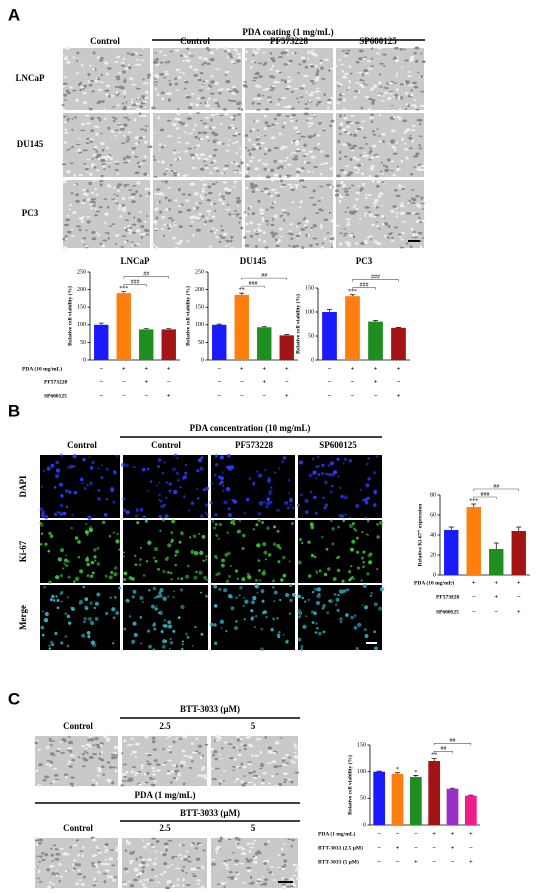 Image resolution: width=550 pixels, height=893 pixels. I want to click on y-tick-label: 50, so click(201, 343).